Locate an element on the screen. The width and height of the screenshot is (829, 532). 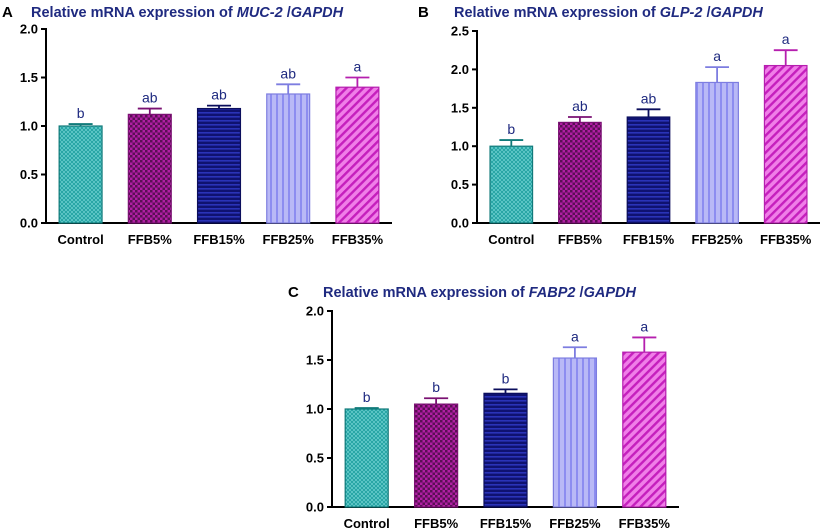
bar-b-ffb35pct is located at coordinates (785, 144).